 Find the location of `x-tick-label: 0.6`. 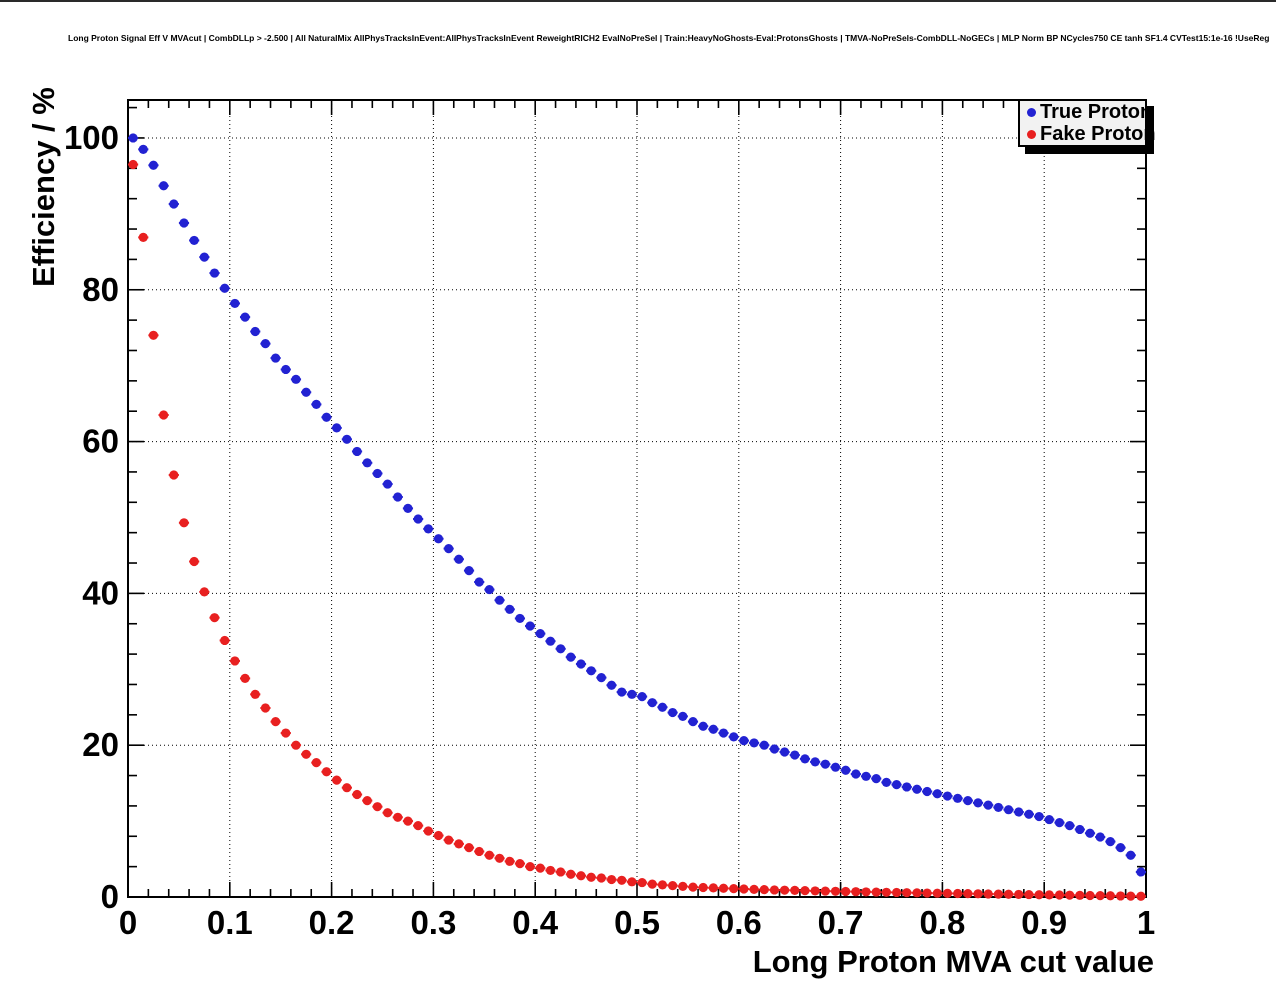

x-tick-label: 0.6 is located at coordinates (739, 922).